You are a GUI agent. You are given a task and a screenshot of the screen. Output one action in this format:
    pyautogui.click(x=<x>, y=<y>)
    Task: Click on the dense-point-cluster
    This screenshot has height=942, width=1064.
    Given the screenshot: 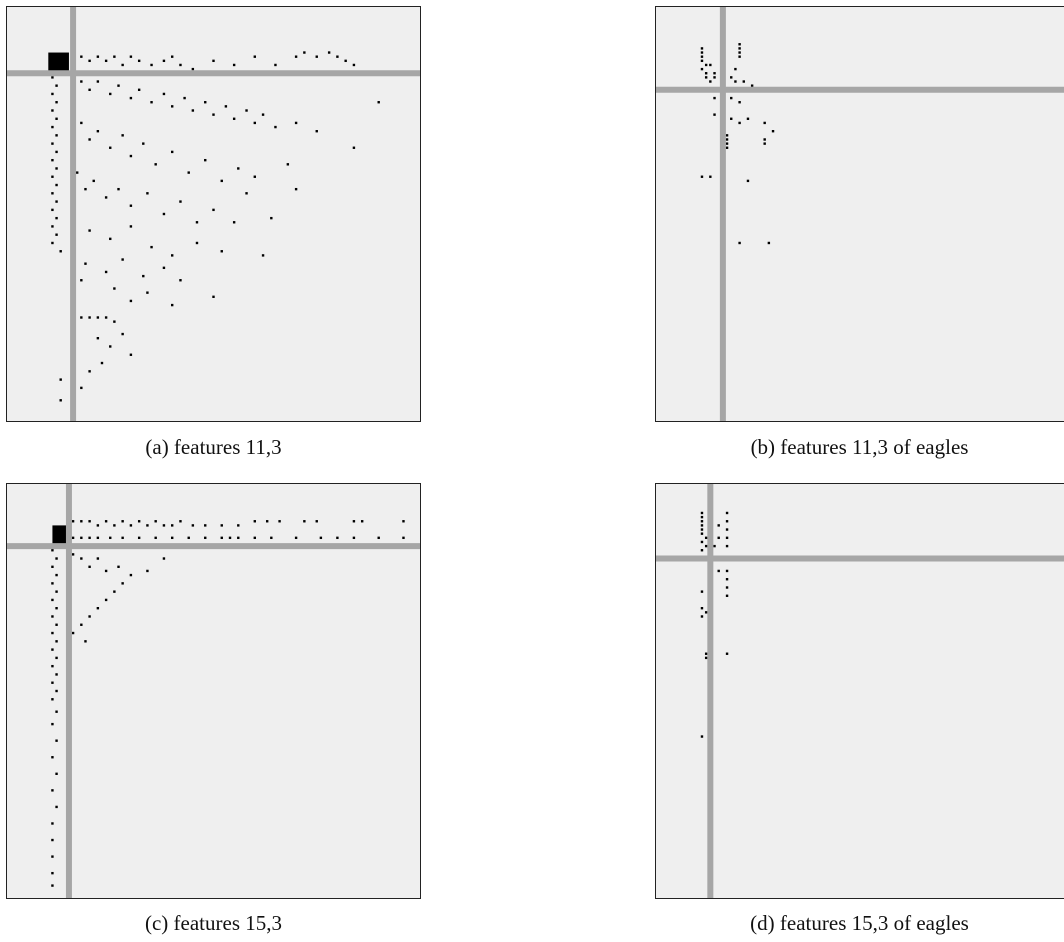 What is the action you would take?
    pyautogui.click(x=58, y=63)
    